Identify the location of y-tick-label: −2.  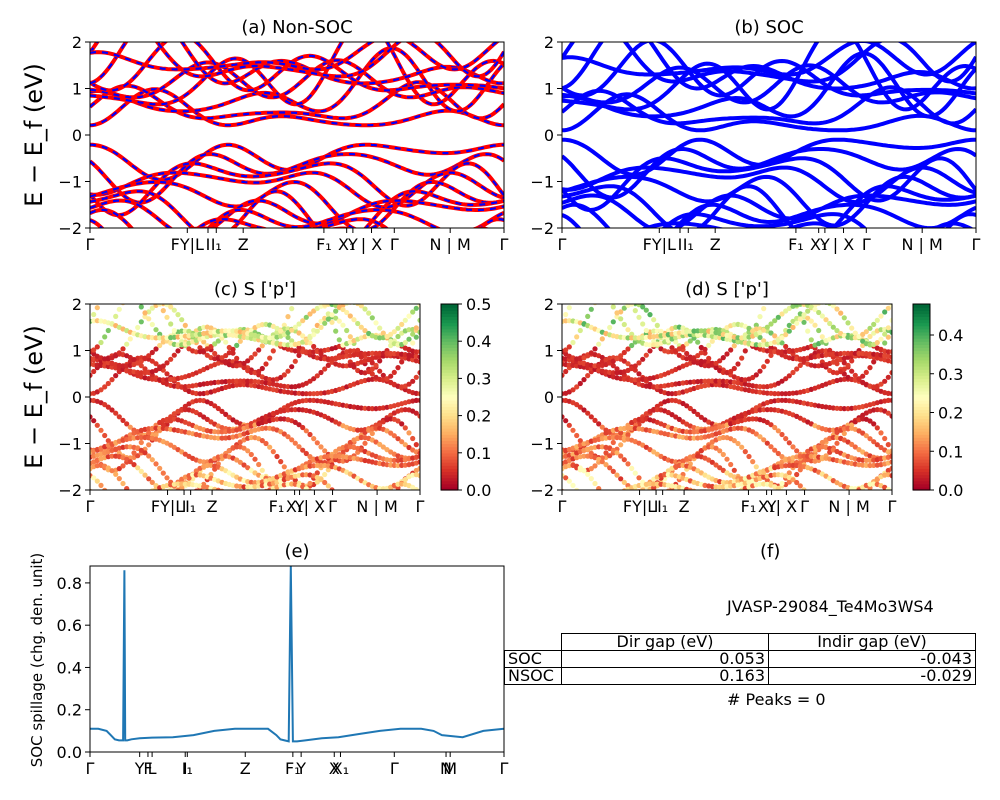
(542, 490).